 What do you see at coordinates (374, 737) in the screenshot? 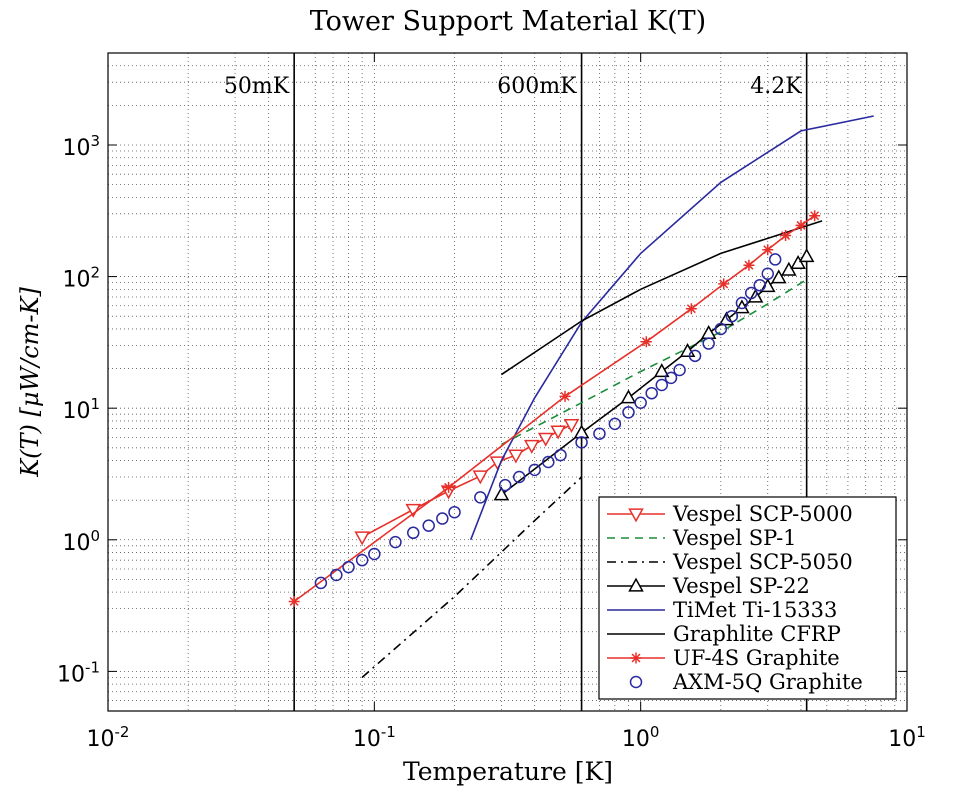
I see `x-tick-label: 10⁻¹` at bounding box center [374, 737].